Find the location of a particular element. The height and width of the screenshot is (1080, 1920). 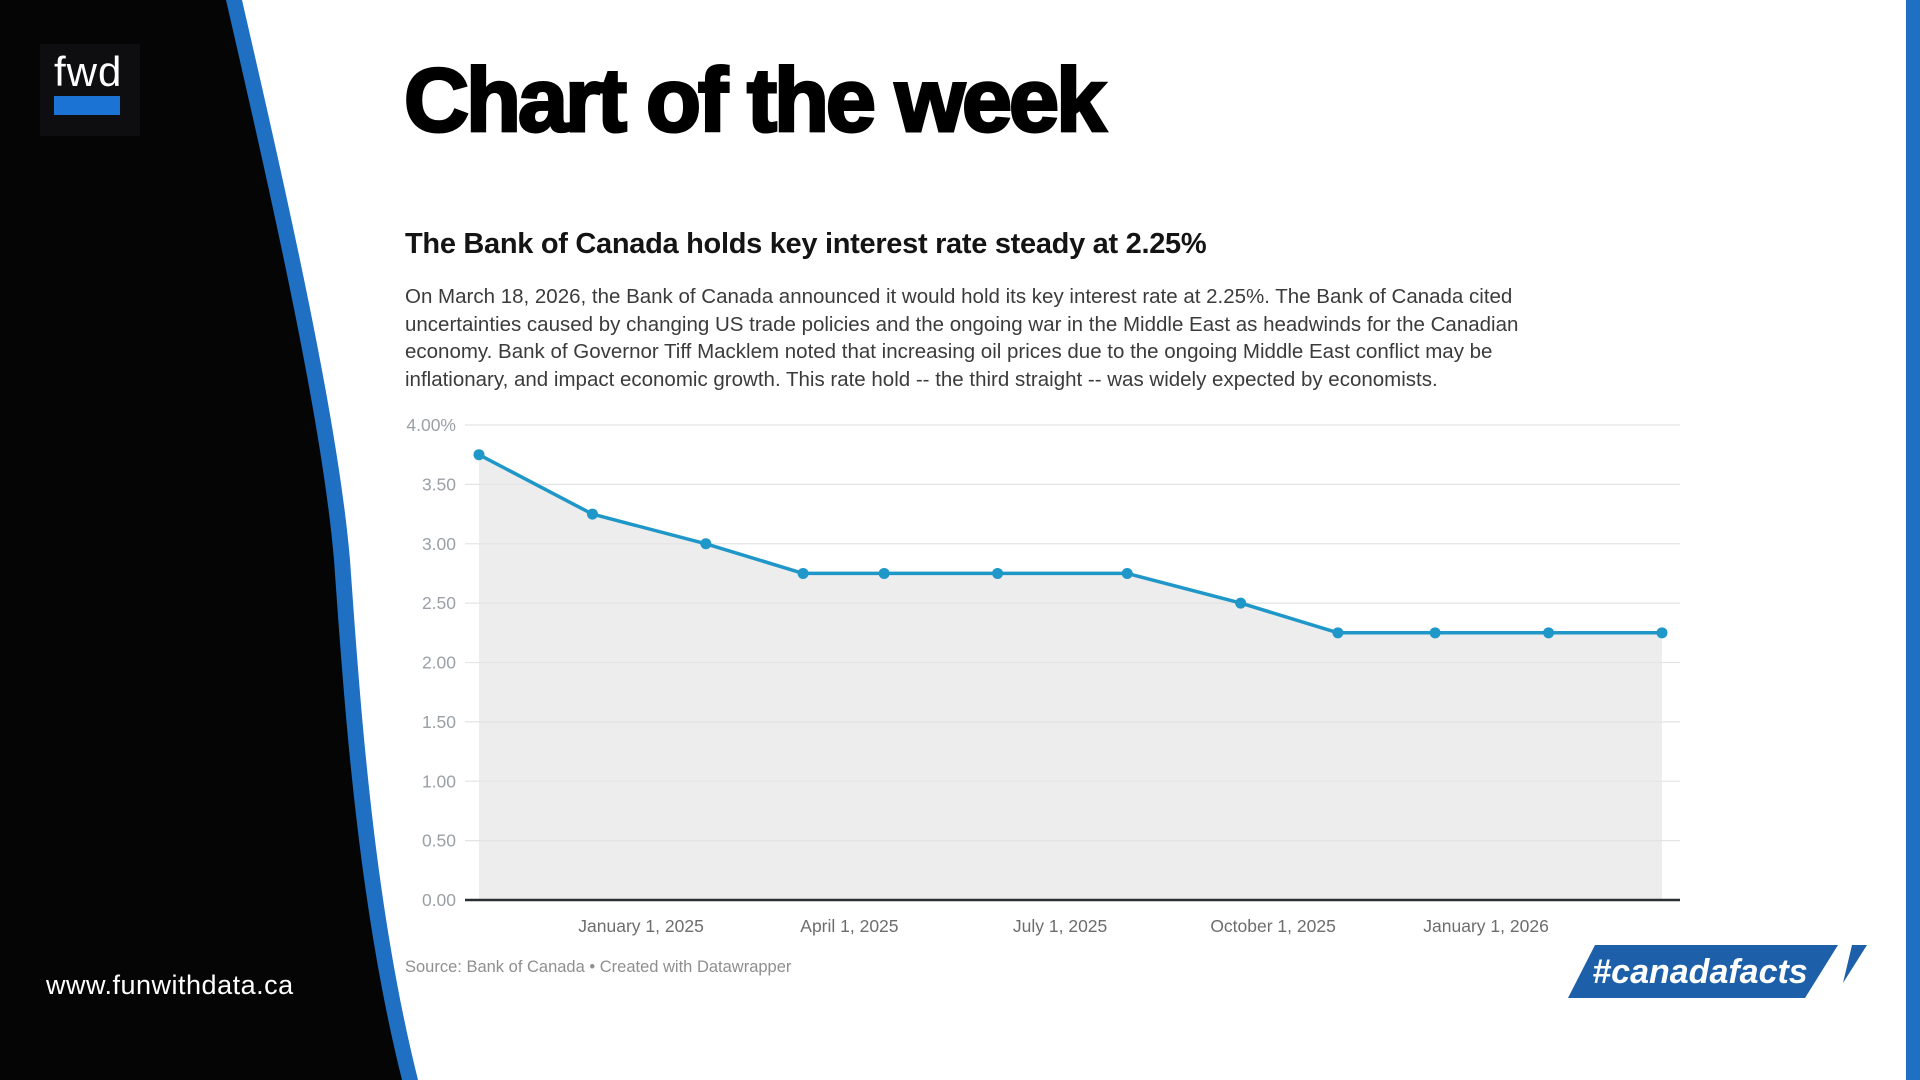

canadafacts-badge: #canadafacts is located at coordinates (1717, 971).